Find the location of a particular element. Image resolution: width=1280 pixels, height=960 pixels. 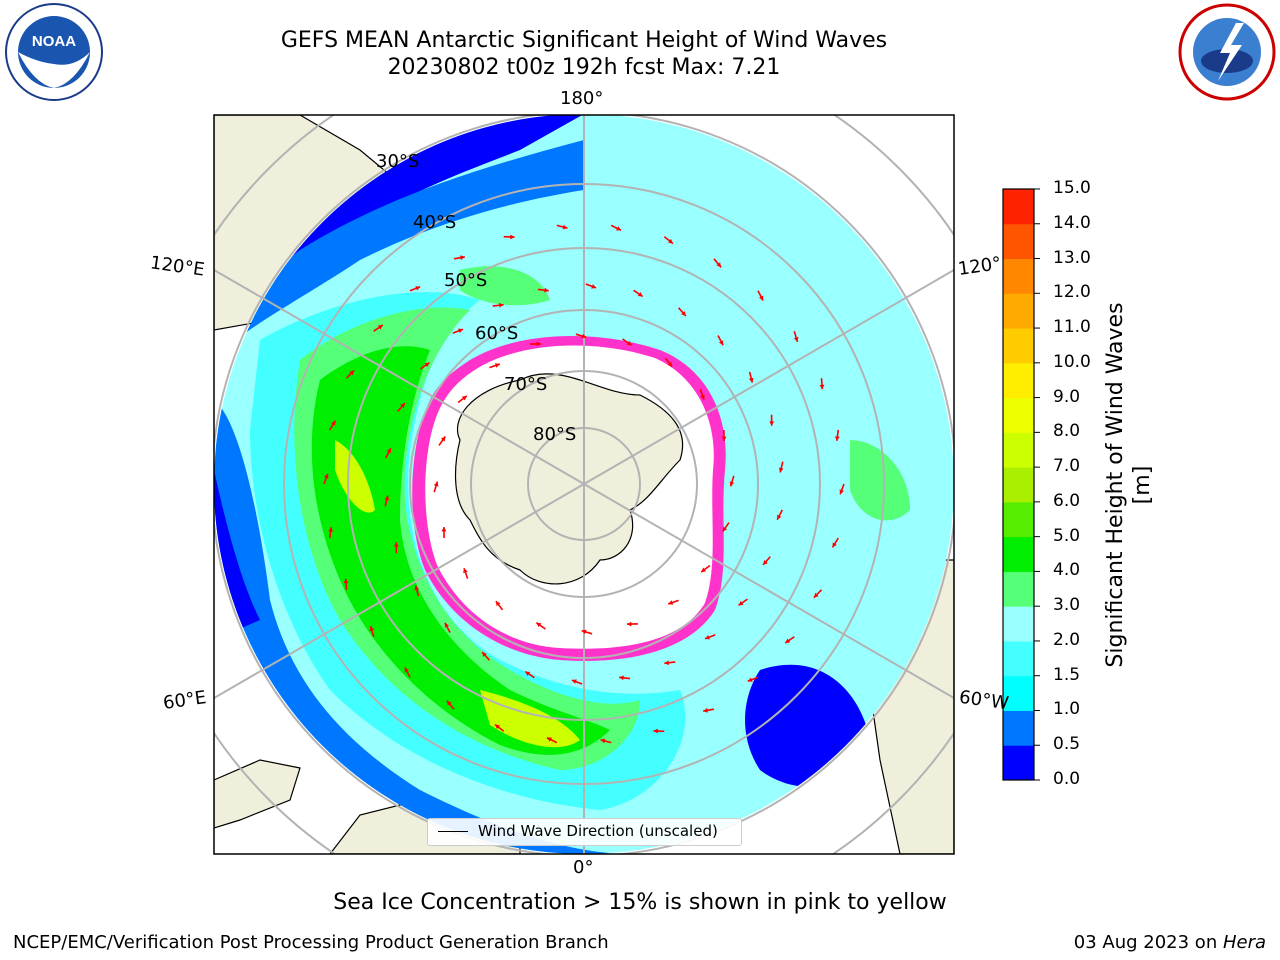

colorbar-tick-label: 10.0 is located at coordinates (1072, 361).